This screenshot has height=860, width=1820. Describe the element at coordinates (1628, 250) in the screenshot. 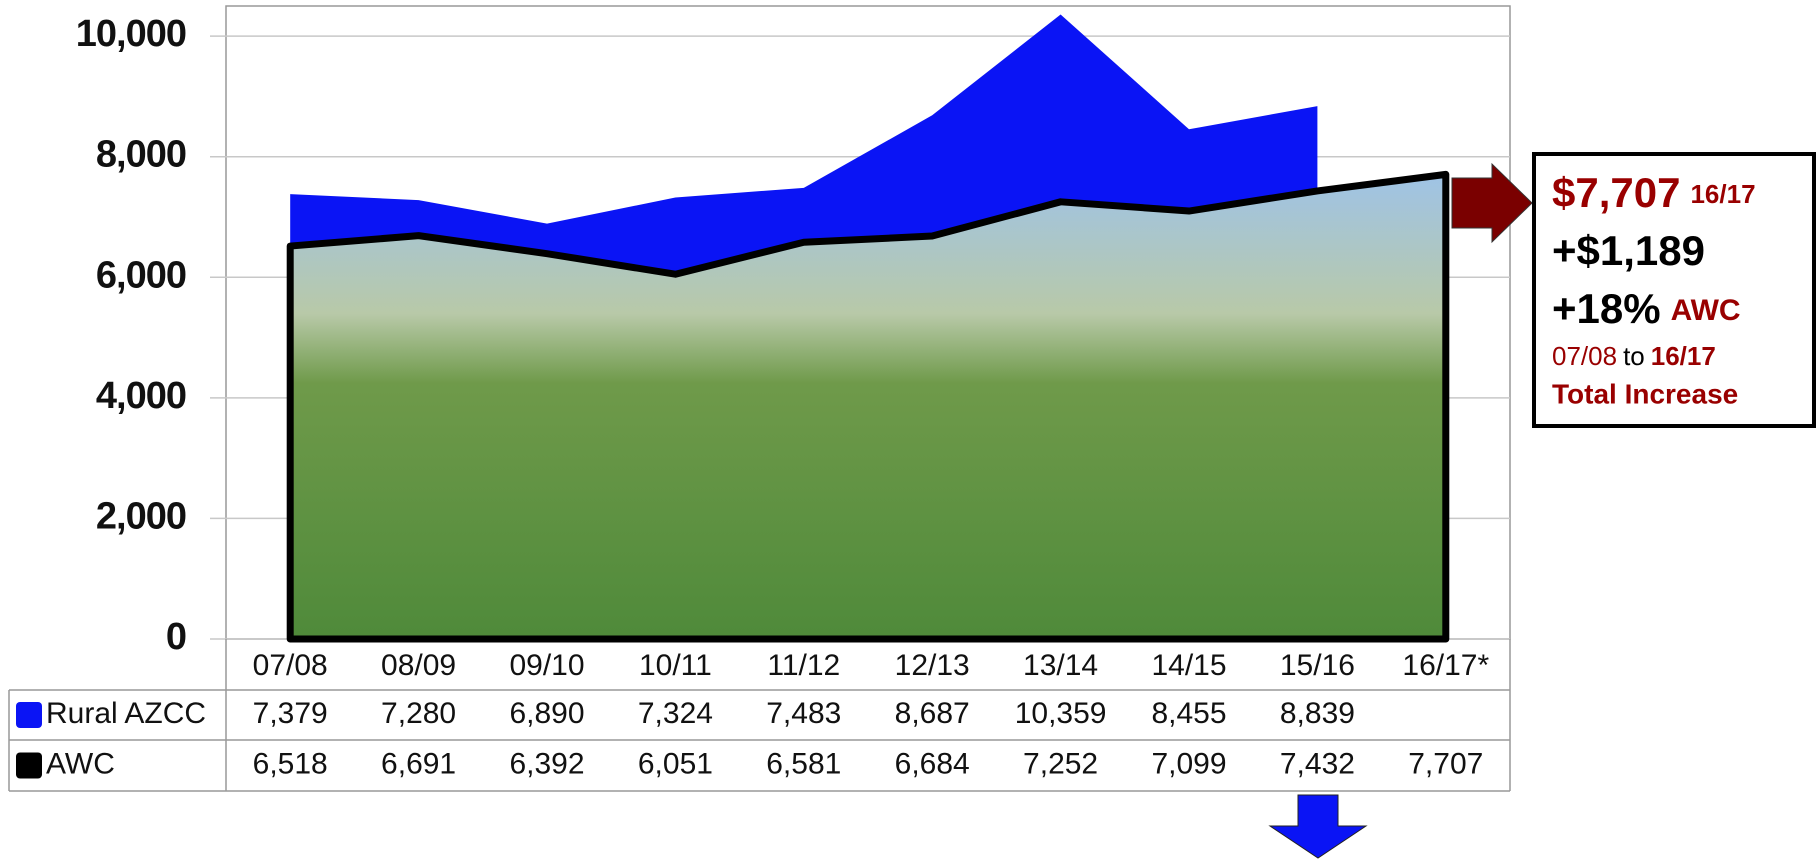

I see `callout-text: +$1,189` at that location.